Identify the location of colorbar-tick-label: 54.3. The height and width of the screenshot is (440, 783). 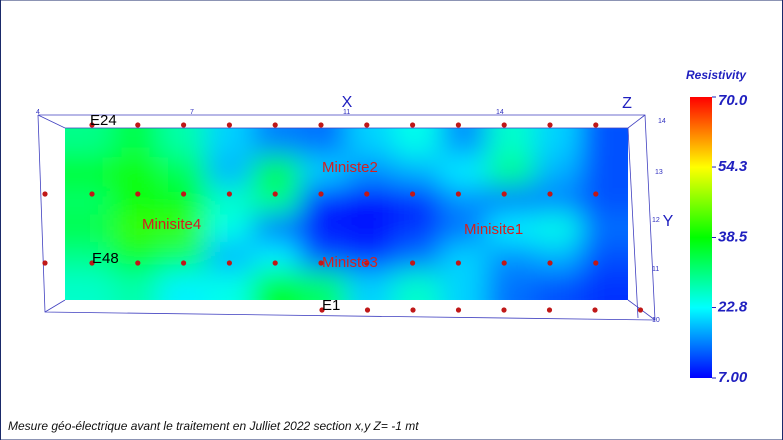
(733, 166).